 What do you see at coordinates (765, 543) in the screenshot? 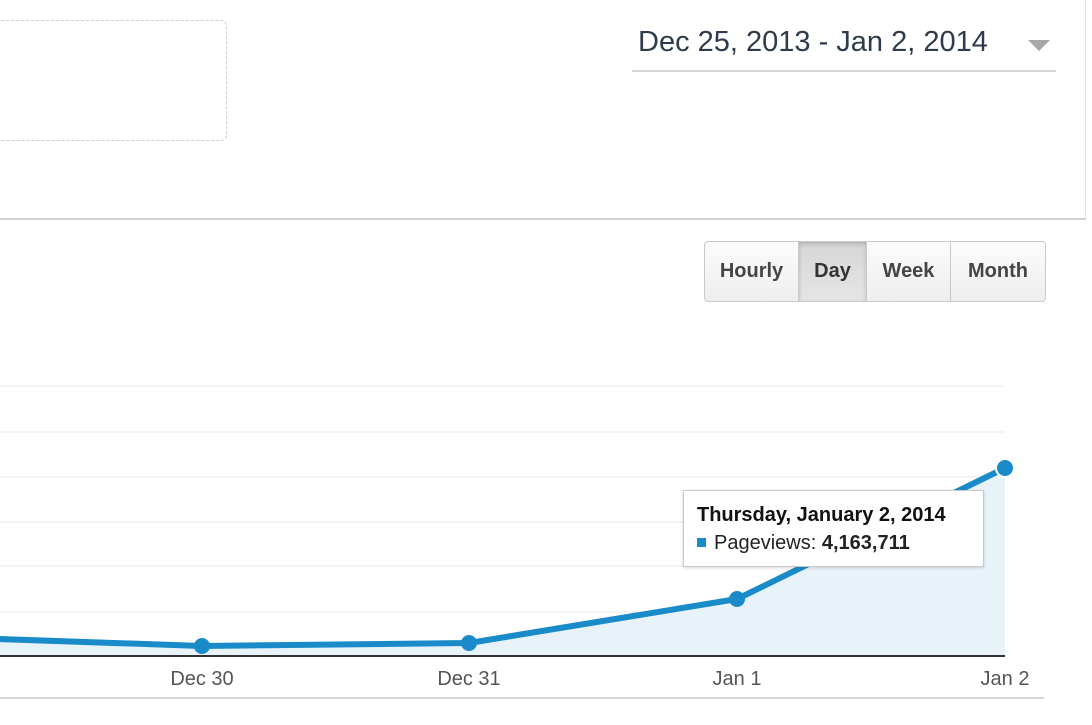
I see `tooltip-series-label: Pageviews:` at bounding box center [765, 543].